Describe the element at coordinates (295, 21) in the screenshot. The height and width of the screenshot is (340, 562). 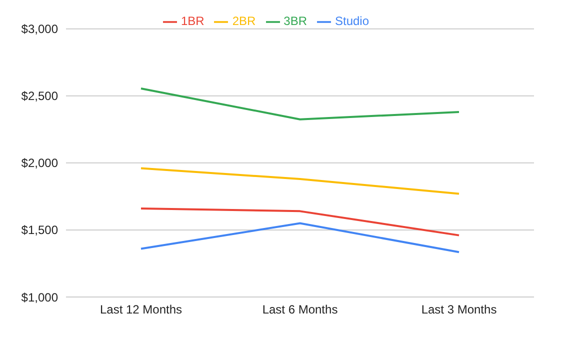
I see `legend-label: 3BR` at that location.